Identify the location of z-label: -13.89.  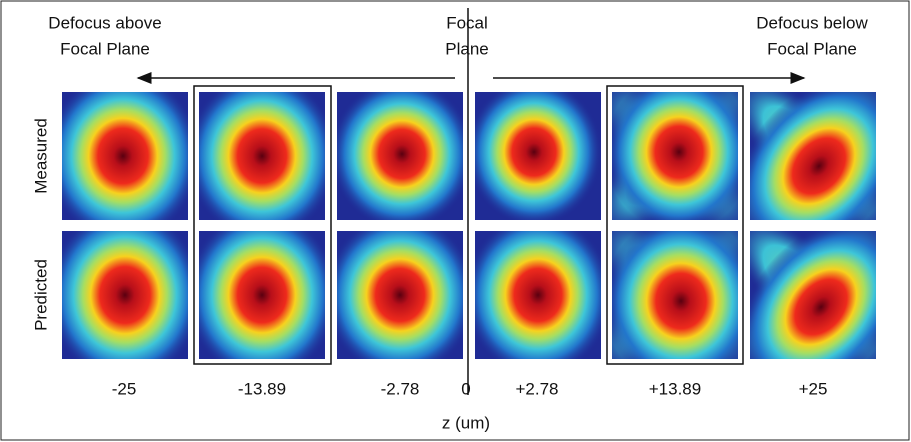
(262, 388).